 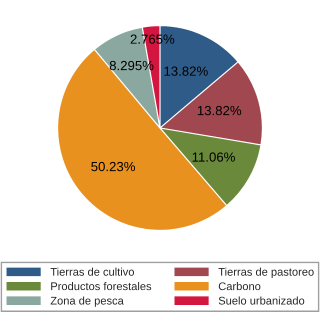 What do you see at coordinates (213, 157) in the screenshot?
I see `data-label: 11.06%` at bounding box center [213, 157].